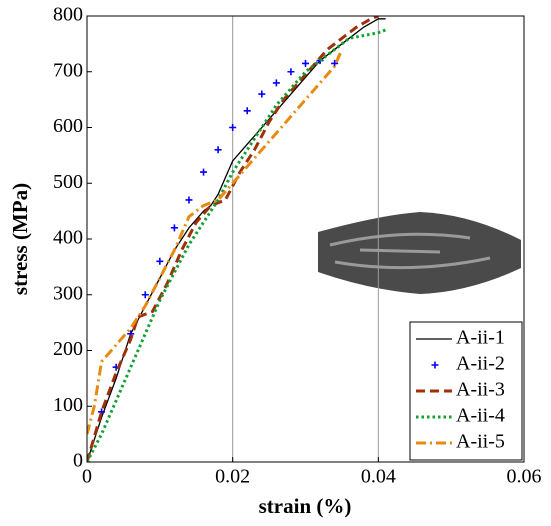 The width and height of the screenshot is (551, 526). Describe the element at coordinates (68, 182) in the screenshot. I see `y-tick-label: 500` at that location.